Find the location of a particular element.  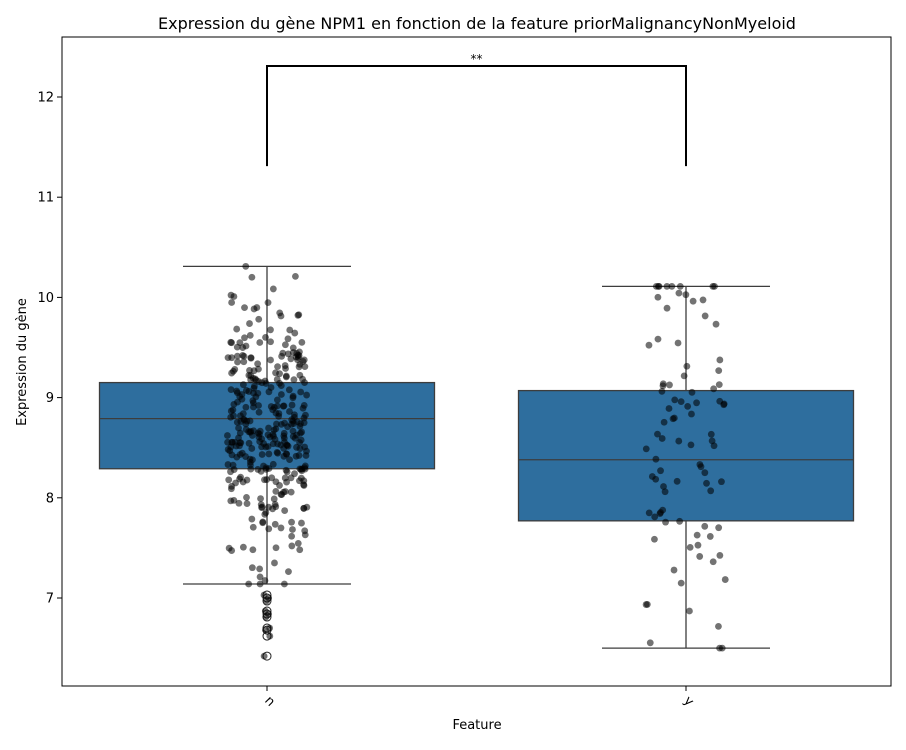

y-tick-label-7: 7 is located at coordinates (50, 599).